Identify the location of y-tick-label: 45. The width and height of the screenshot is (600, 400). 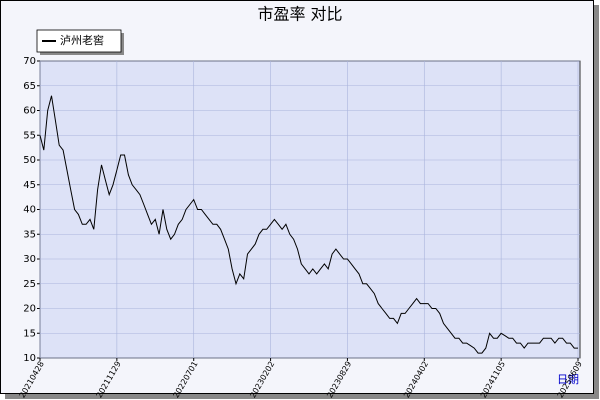
(29, 185).